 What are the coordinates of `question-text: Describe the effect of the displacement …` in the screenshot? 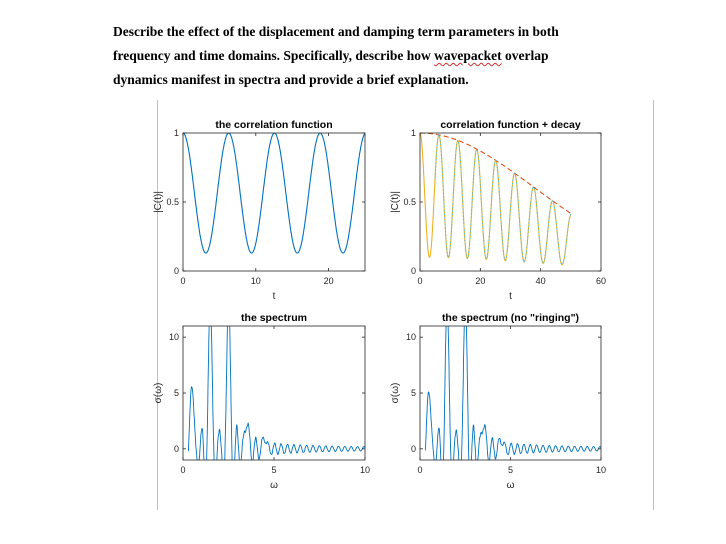 It's located at (383, 56).